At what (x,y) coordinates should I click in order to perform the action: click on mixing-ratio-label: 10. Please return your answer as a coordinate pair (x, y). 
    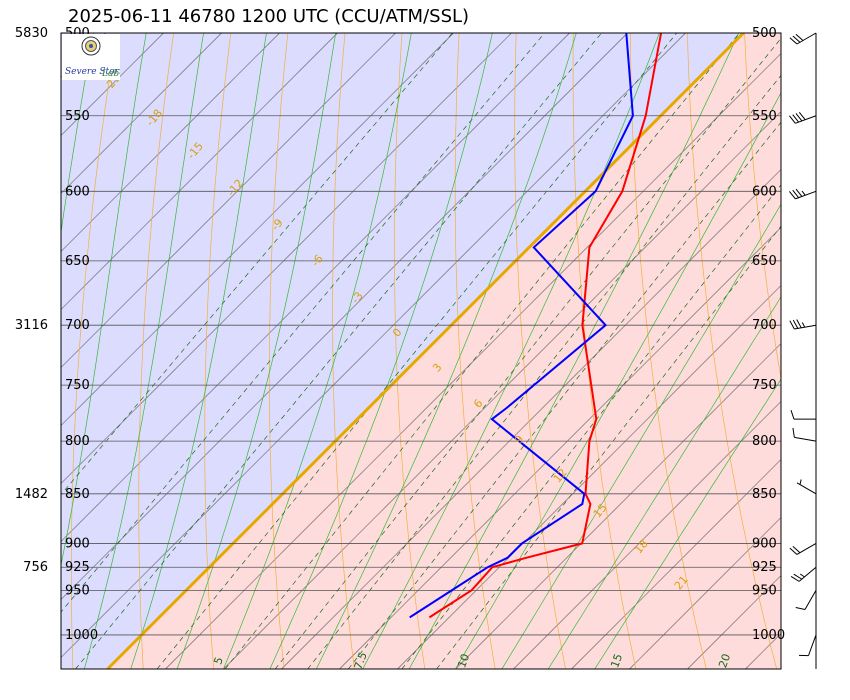
    Looking at the image, I should click on (463, 661).